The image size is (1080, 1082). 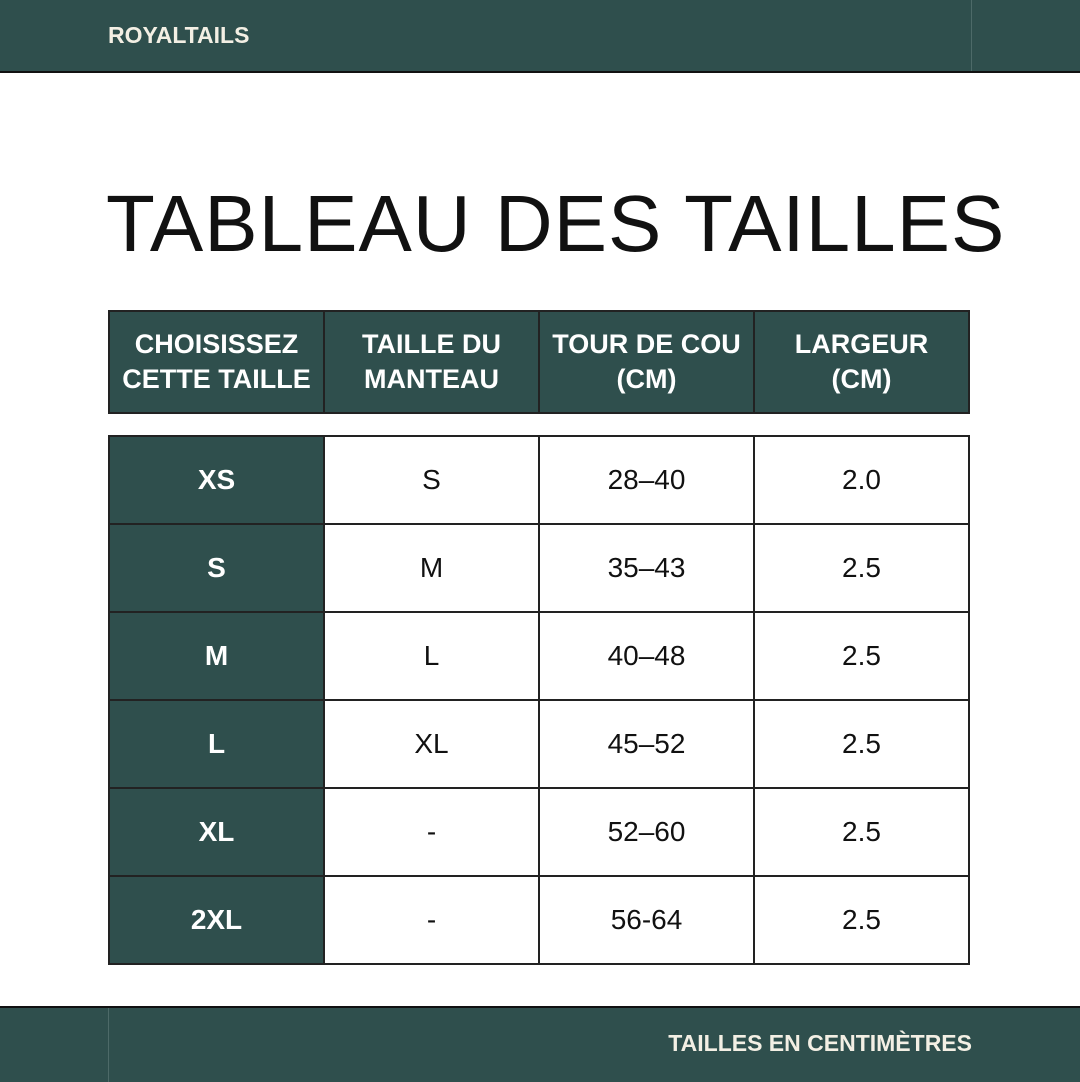 I want to click on table-row: S M 35–43 2.5, so click(x=539, y=568).